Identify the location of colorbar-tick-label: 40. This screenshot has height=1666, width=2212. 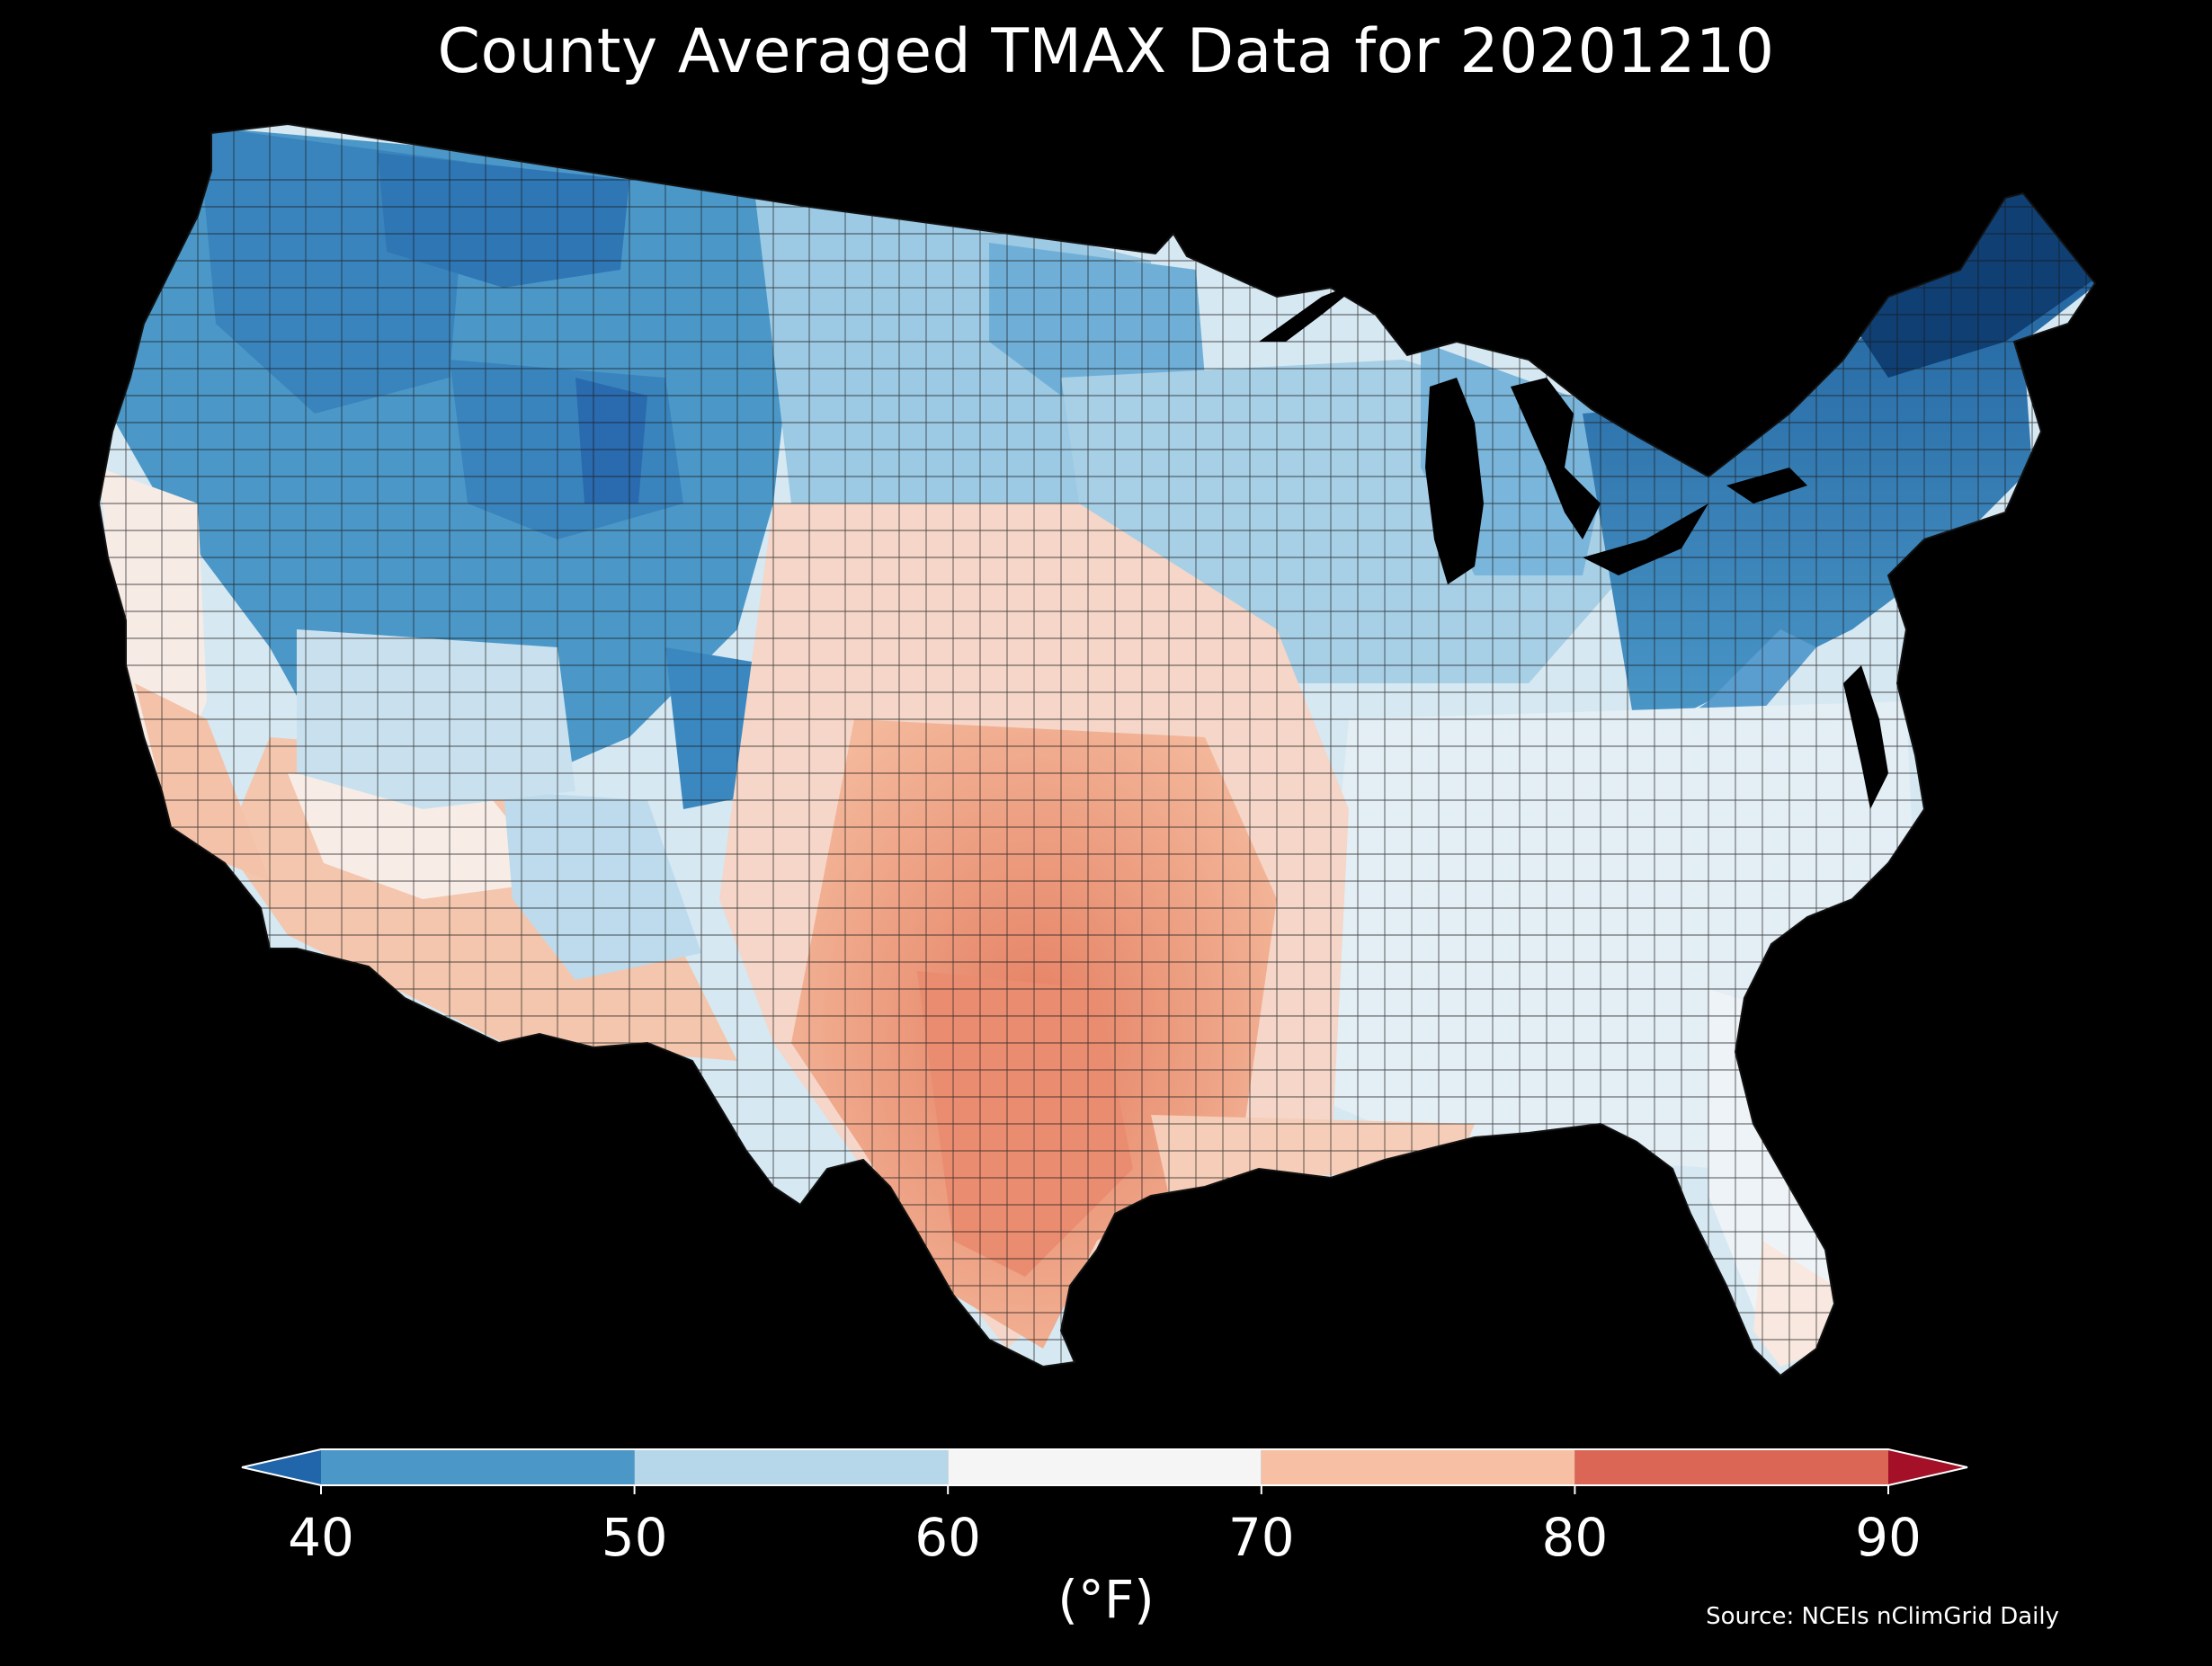
(321, 1537).